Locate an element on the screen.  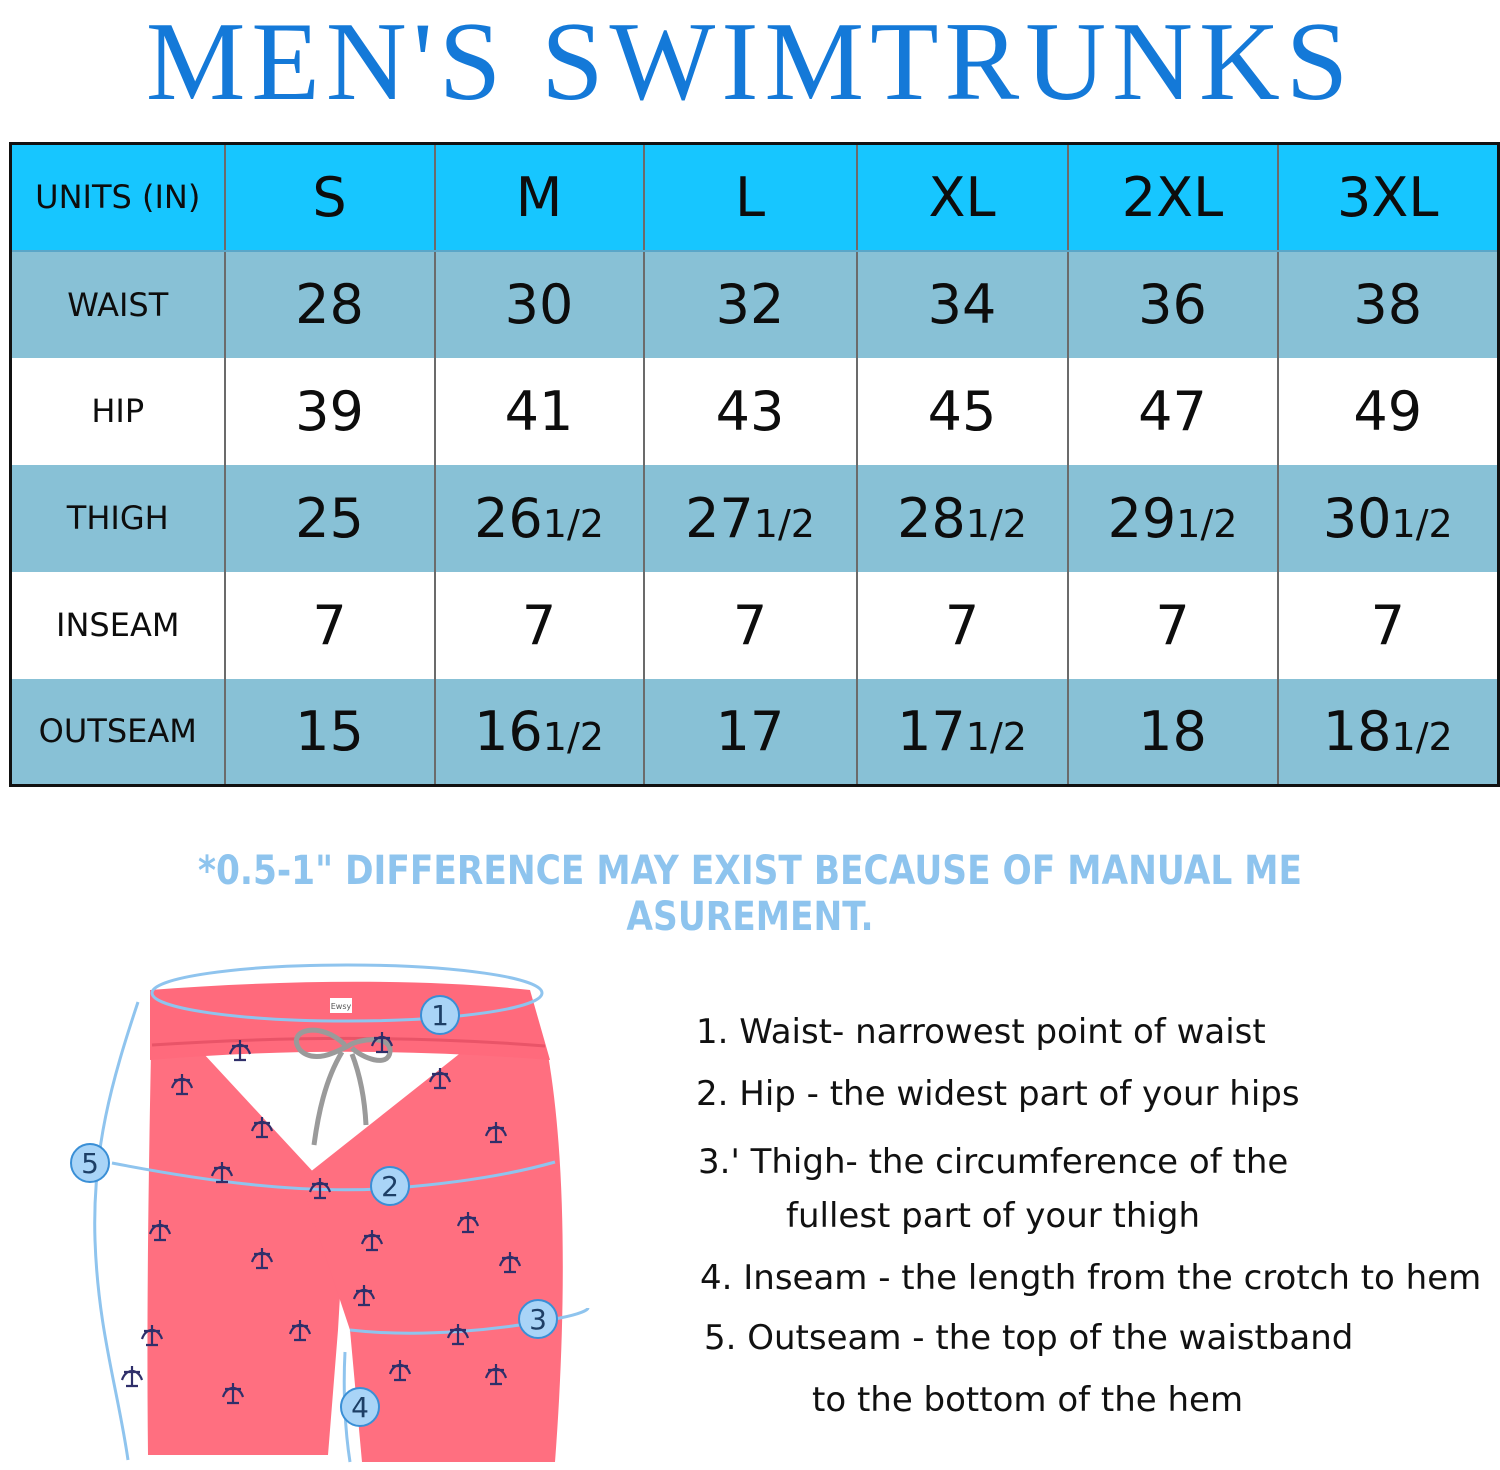
cell-value: 49 is located at coordinates (1388, 411).